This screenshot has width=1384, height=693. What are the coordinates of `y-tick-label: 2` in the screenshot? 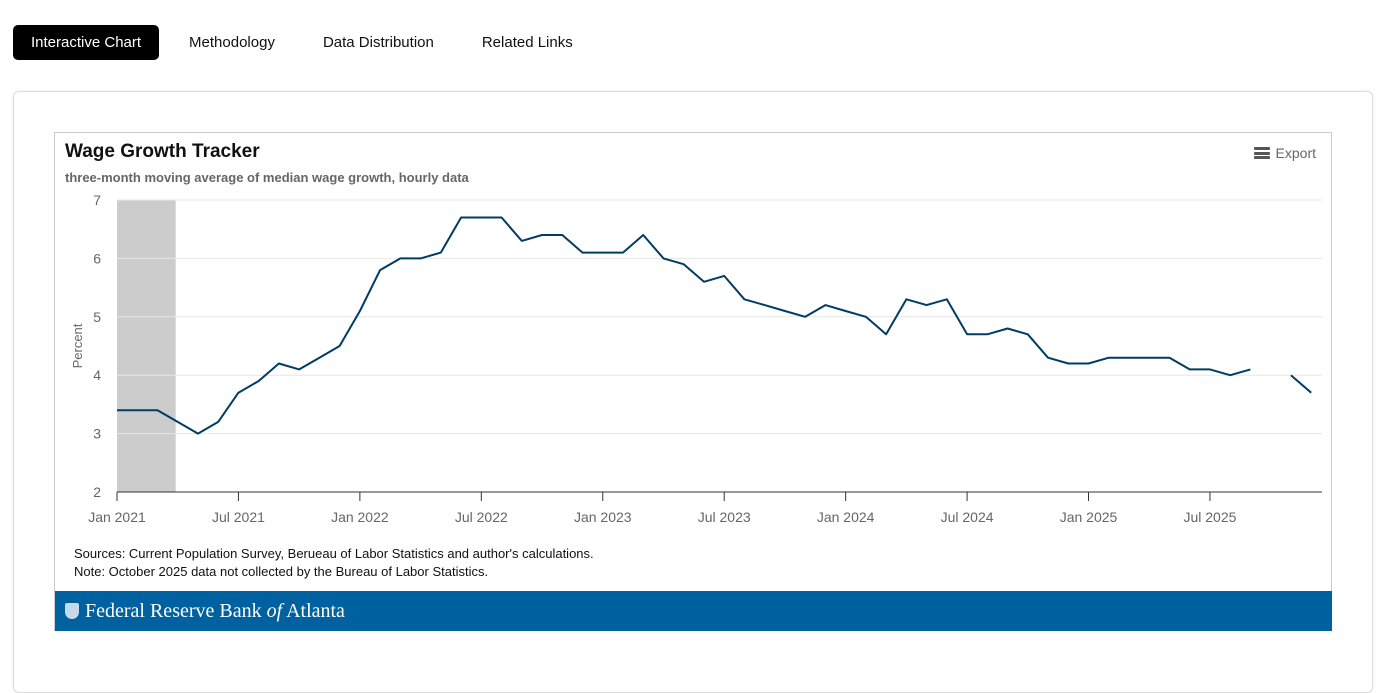 It's located at (97, 492).